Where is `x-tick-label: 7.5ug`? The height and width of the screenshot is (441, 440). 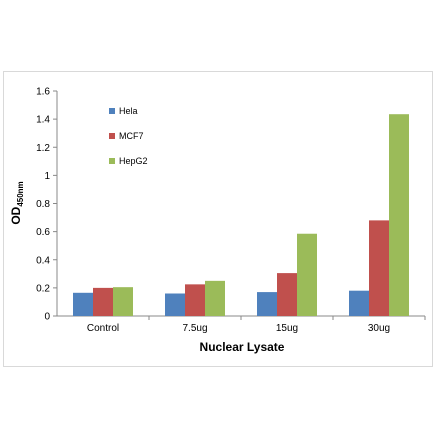 x-tick-label: 7.5ug is located at coordinates (194, 328).